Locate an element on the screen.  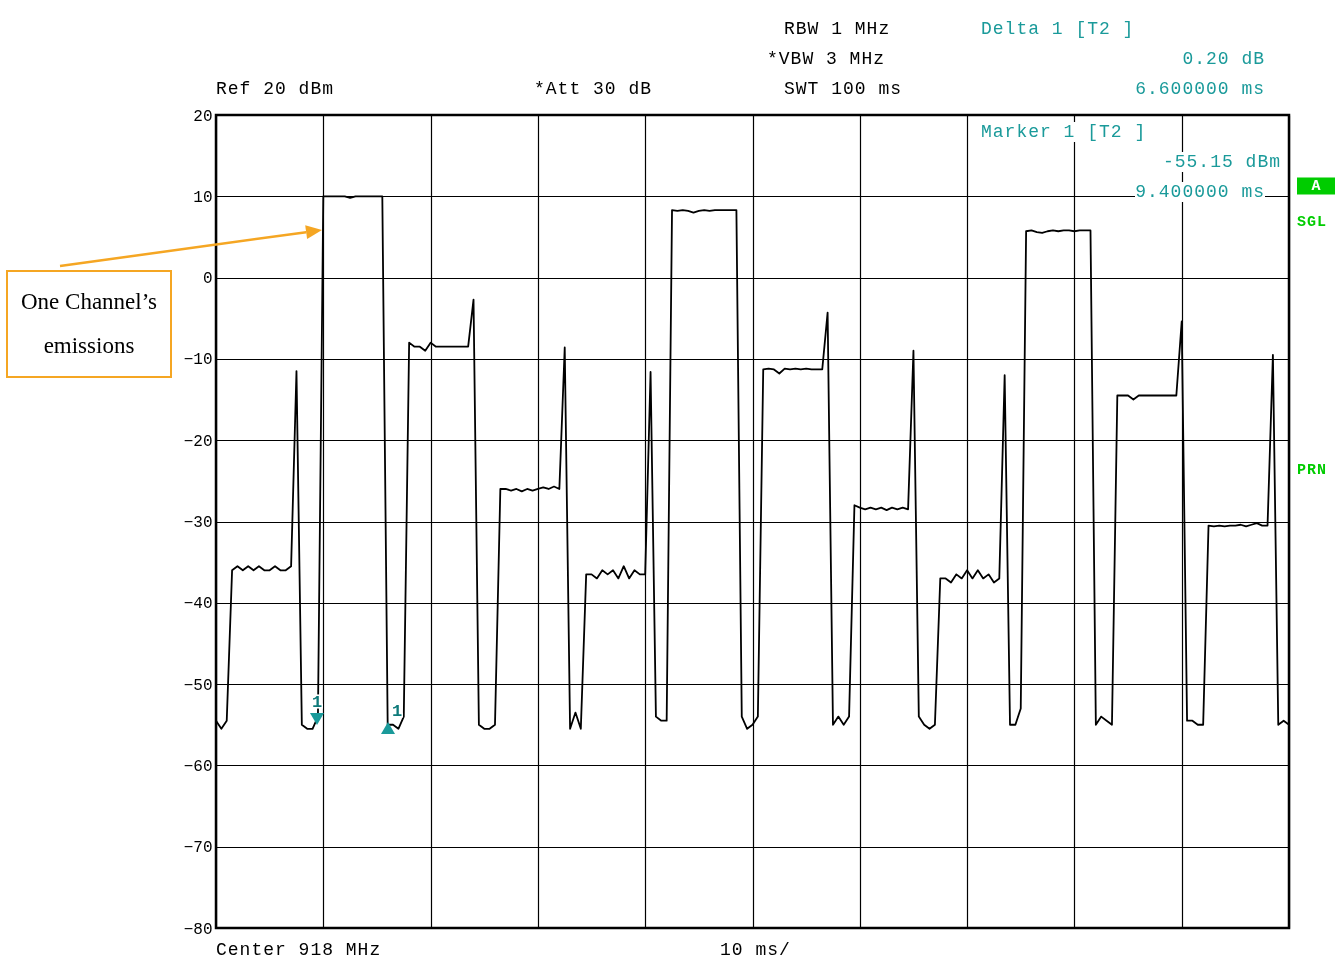
y-tick-label: −50 is located at coordinates (198, 685).